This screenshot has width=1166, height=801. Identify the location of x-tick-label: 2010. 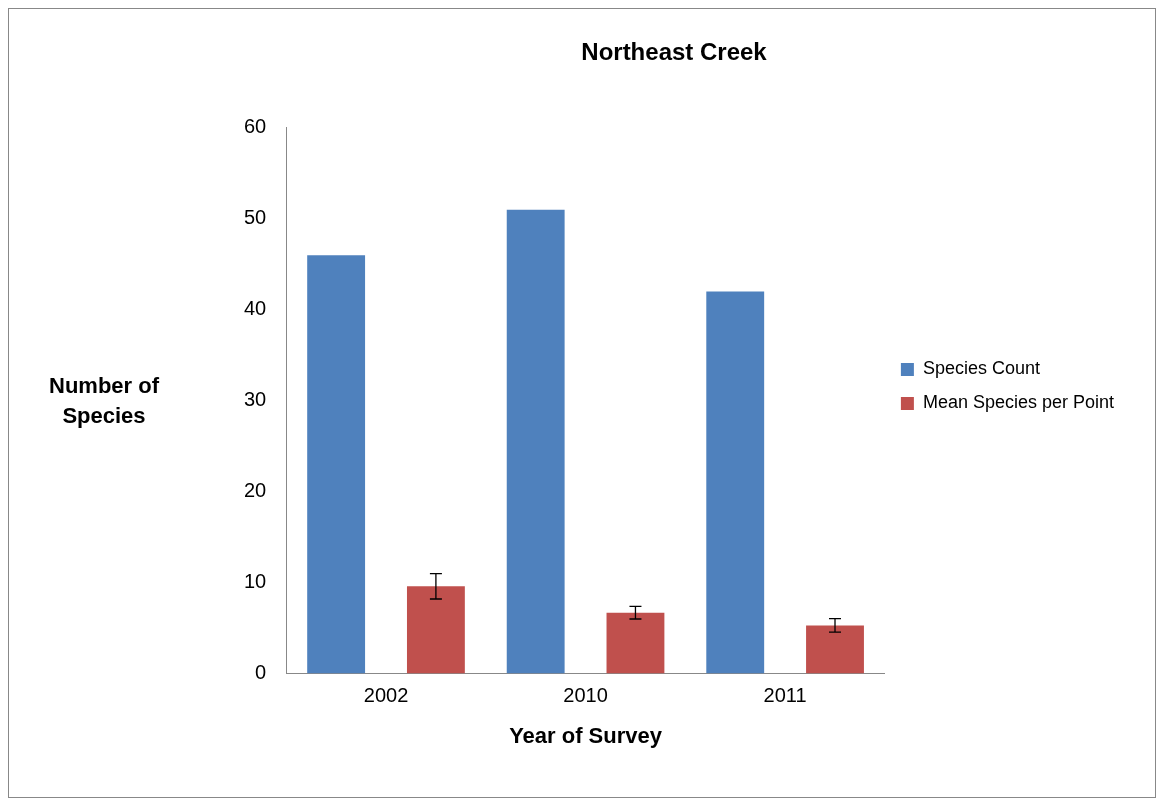
(585, 695).